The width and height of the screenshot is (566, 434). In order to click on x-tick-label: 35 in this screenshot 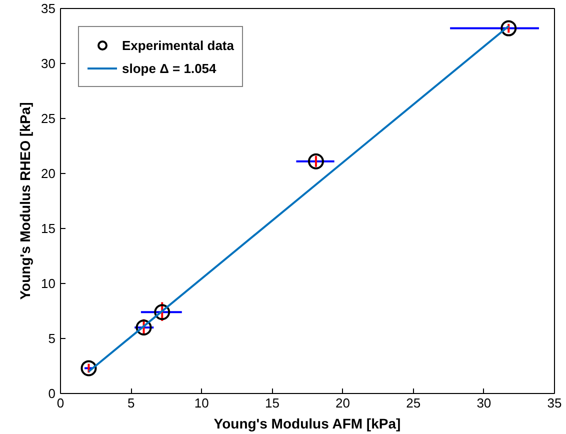, I will do `click(554, 403)`.